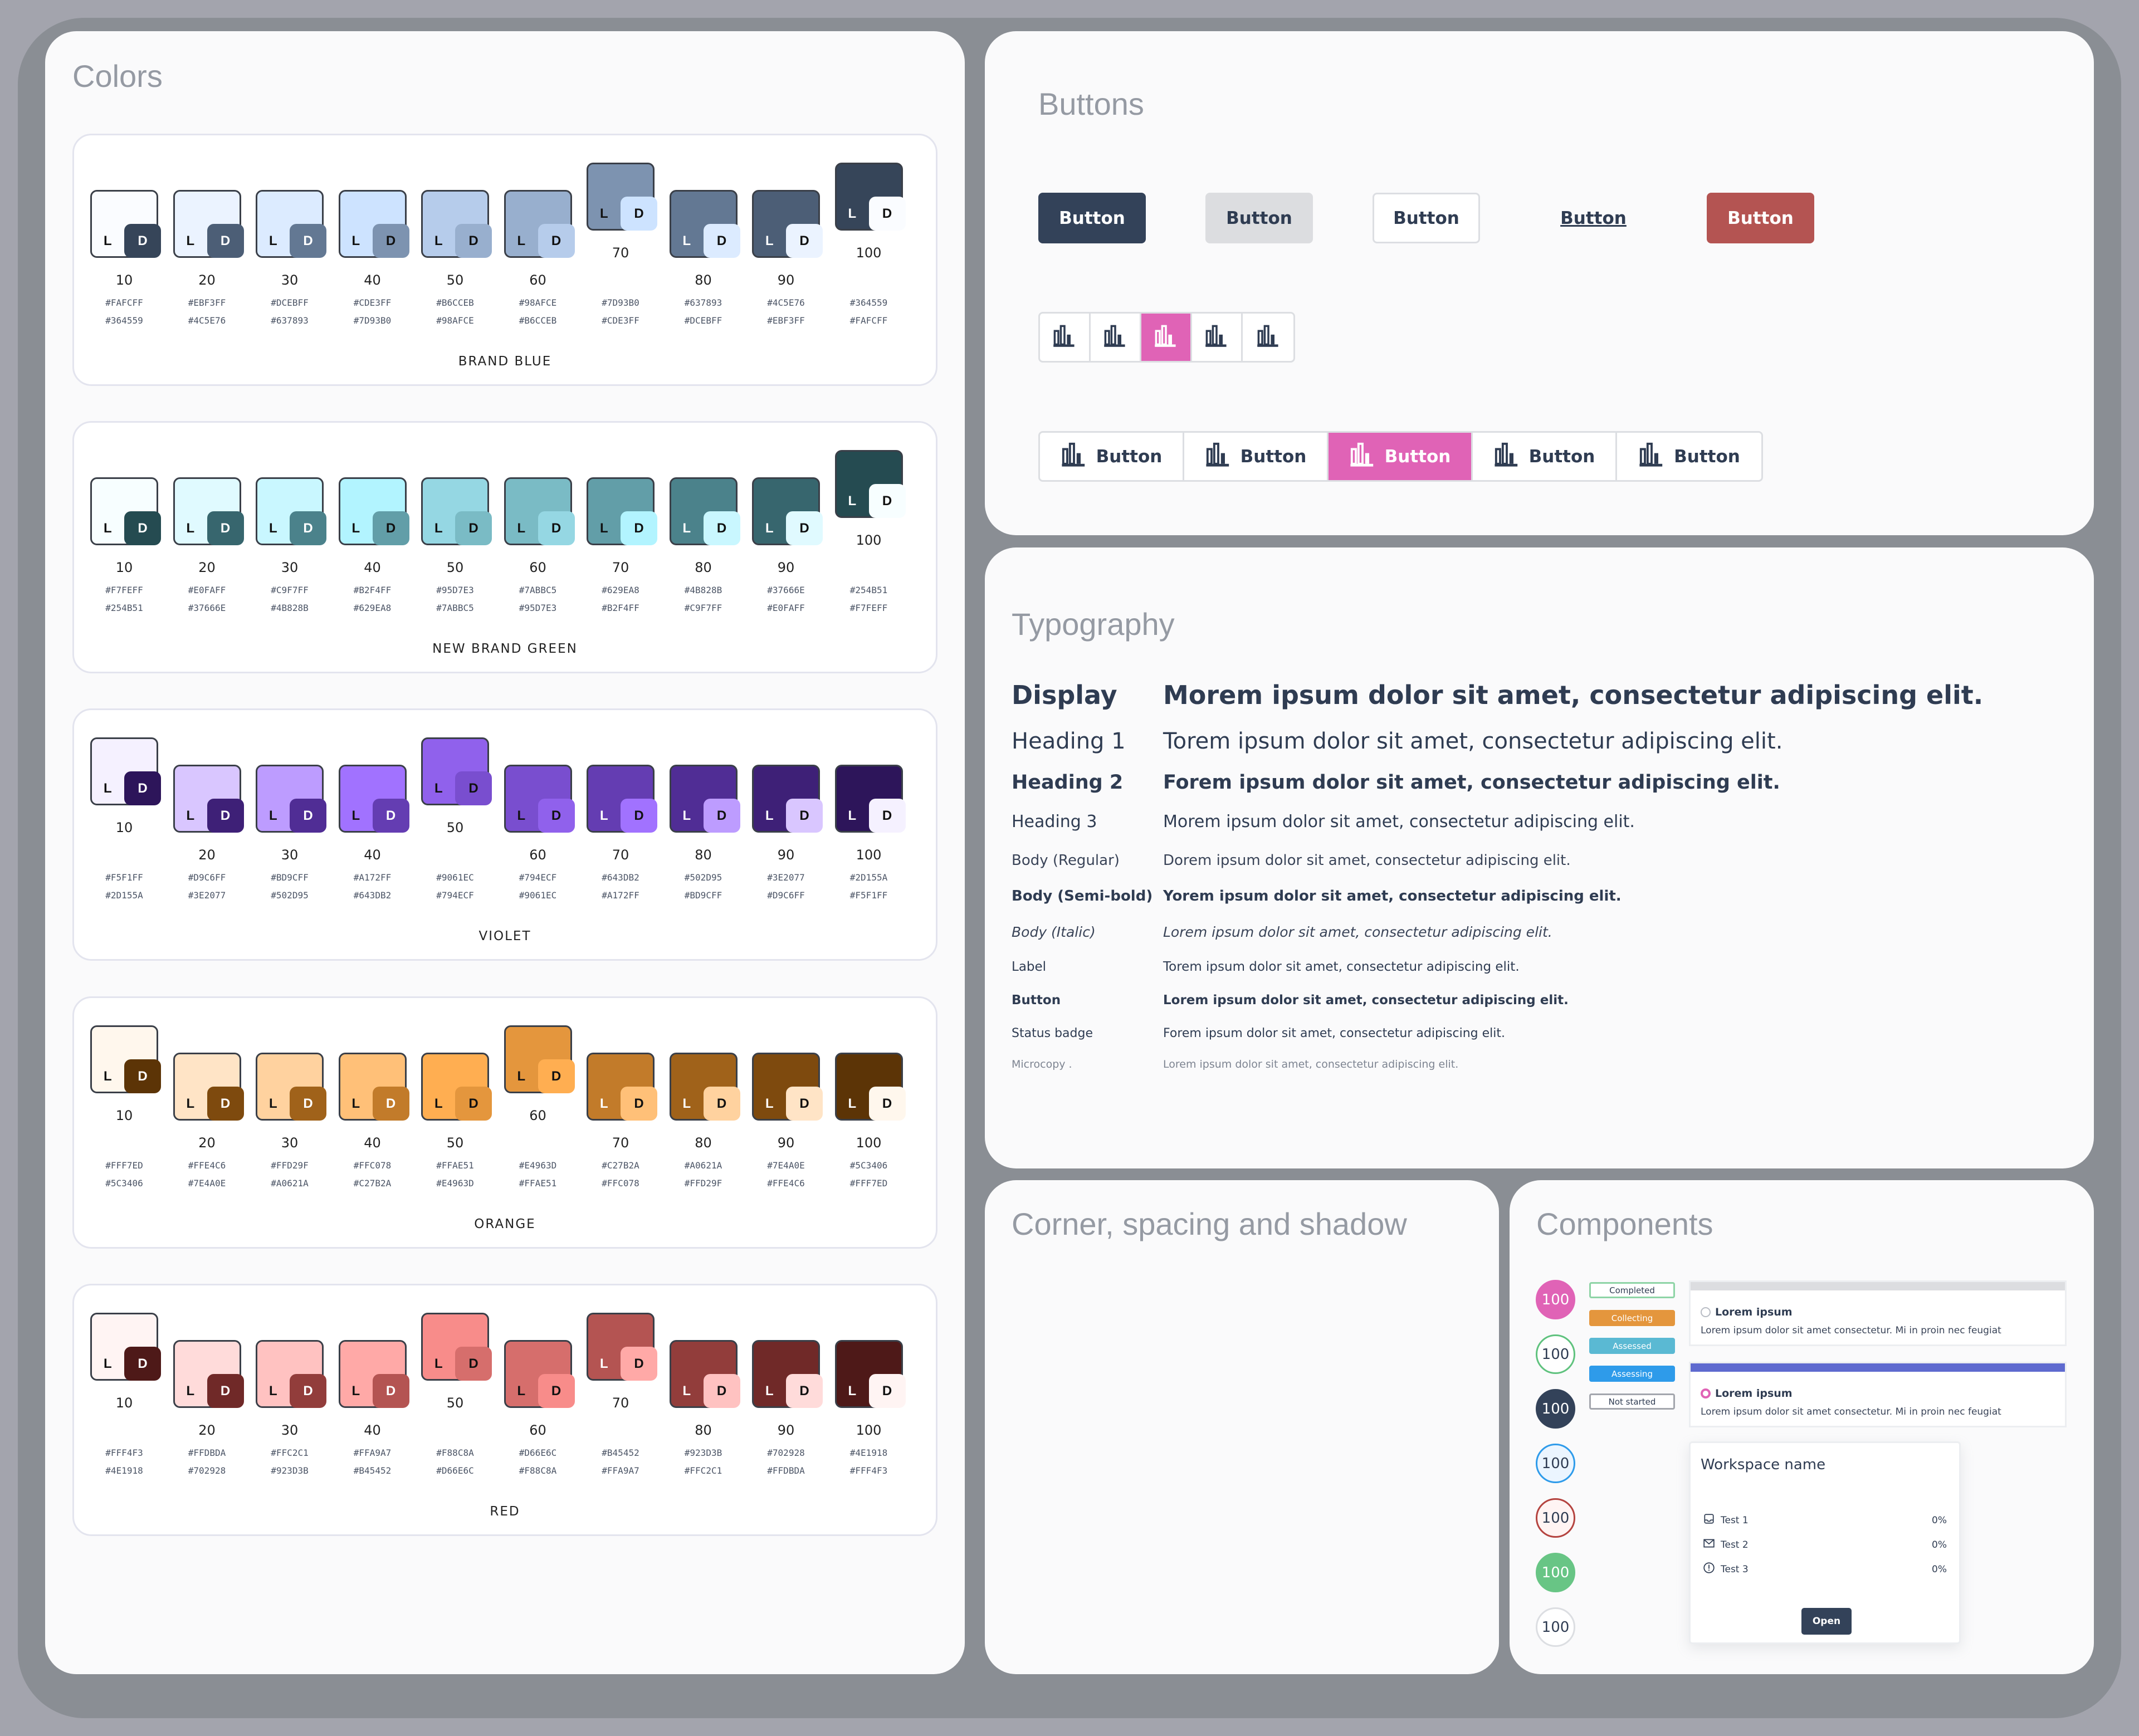 This screenshot has height=1736, width=2139. What do you see at coordinates (1042, 1064) in the screenshot?
I see `type-style-label: Microcopy .` at bounding box center [1042, 1064].